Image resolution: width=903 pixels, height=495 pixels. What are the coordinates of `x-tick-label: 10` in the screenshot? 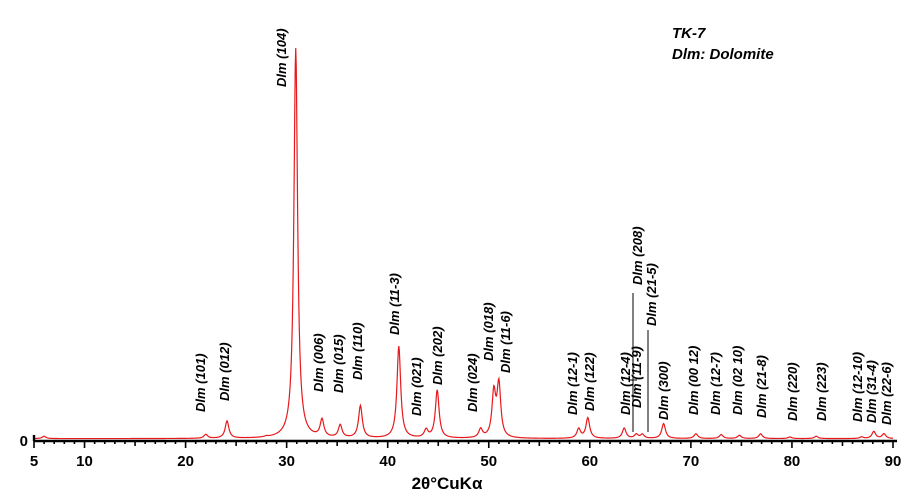 It's located at (84, 461).